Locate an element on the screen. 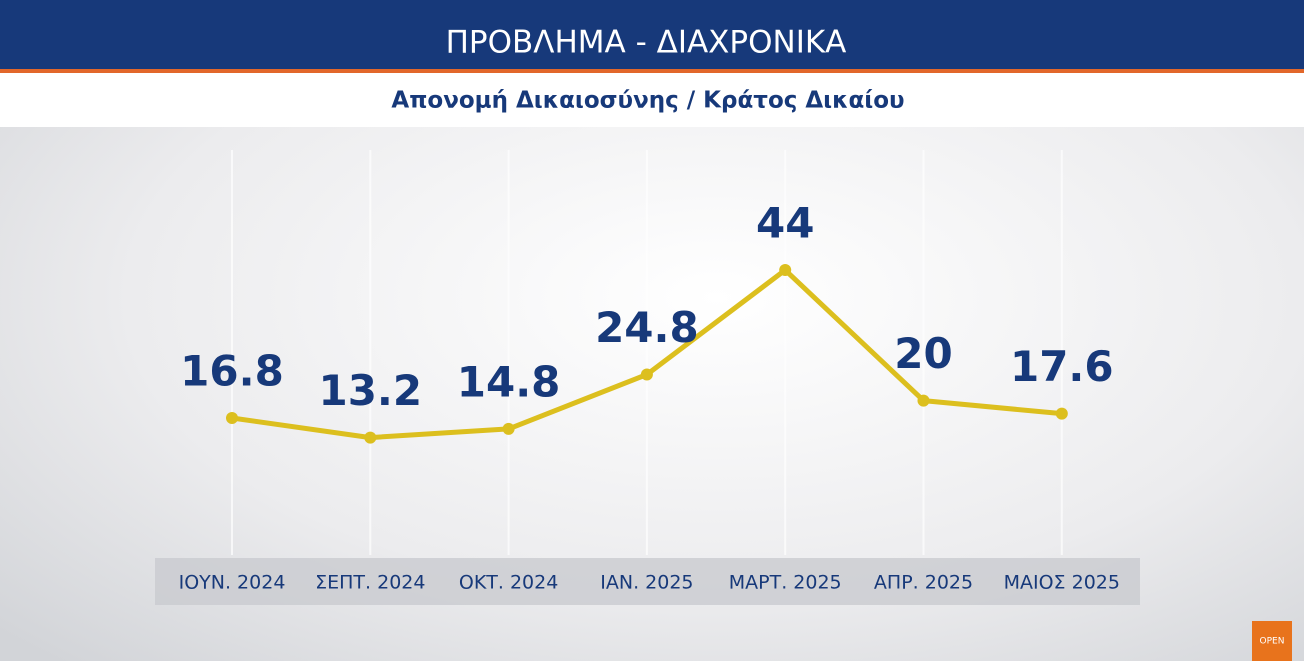 Image resolution: width=1304 pixels, height=665 pixels. x-tick-label: ΙΟΥΝ. 2024 is located at coordinates (232, 583).